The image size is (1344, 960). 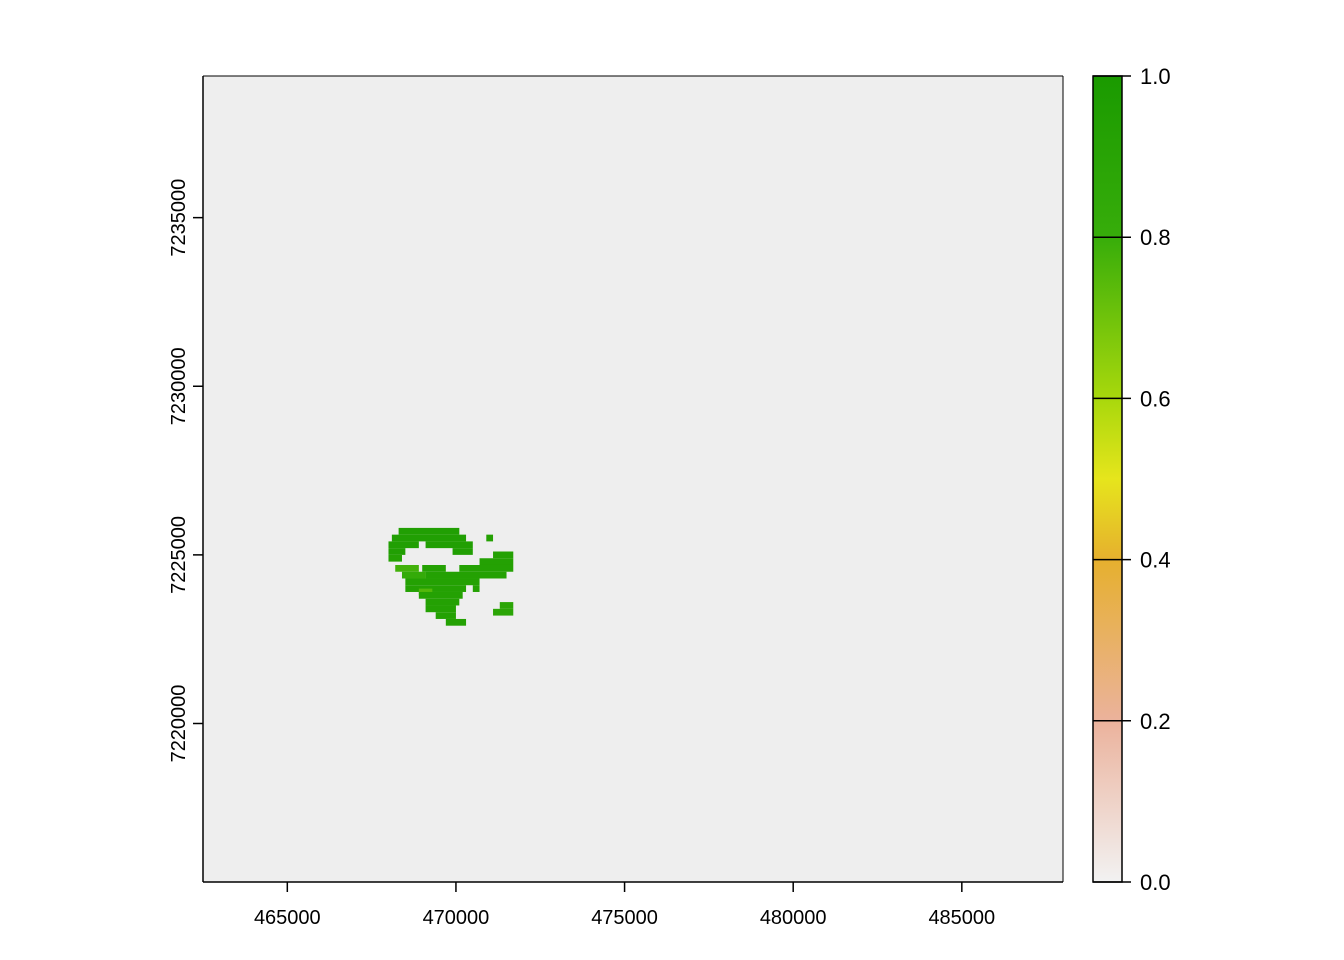 I want to click on x-tick-label: 465000, so click(x=287, y=918).